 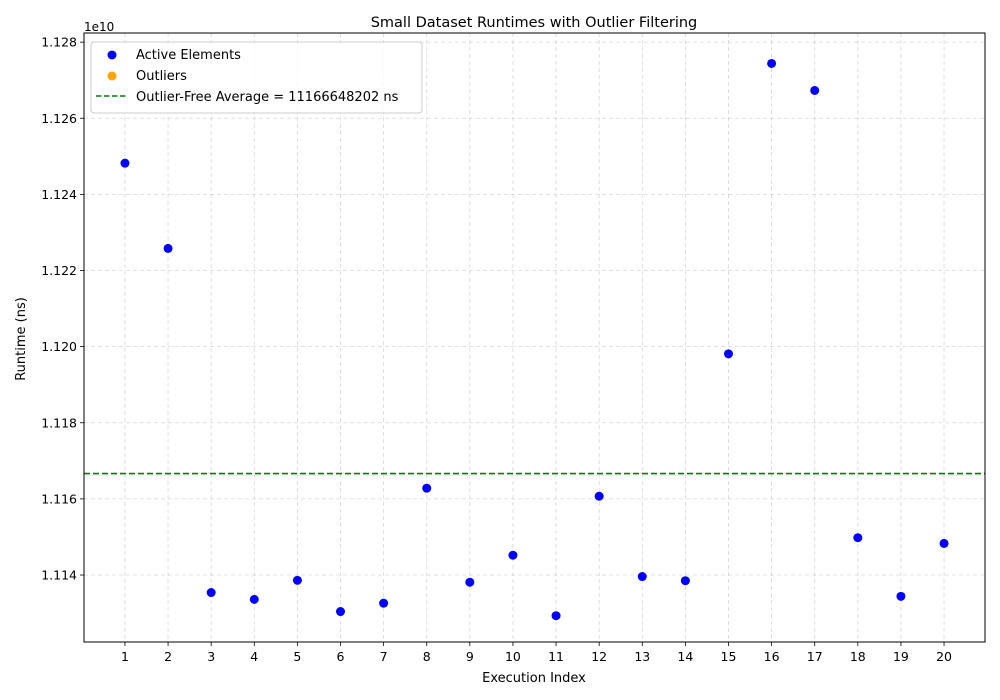 I want to click on x-tick-label: 10, so click(x=513, y=656).